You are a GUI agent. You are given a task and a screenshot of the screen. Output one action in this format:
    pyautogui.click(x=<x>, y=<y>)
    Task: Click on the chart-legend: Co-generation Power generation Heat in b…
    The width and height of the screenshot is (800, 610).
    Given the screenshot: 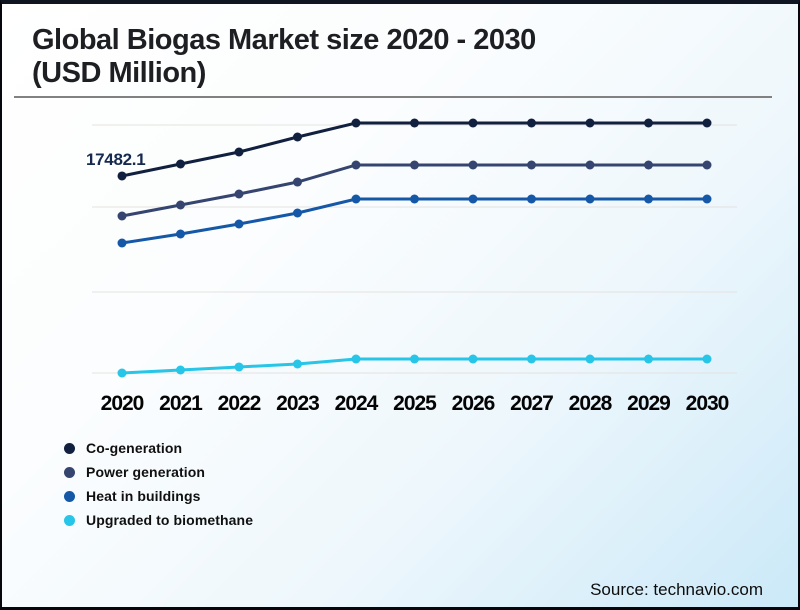 What is the action you would take?
    pyautogui.click(x=159, y=488)
    